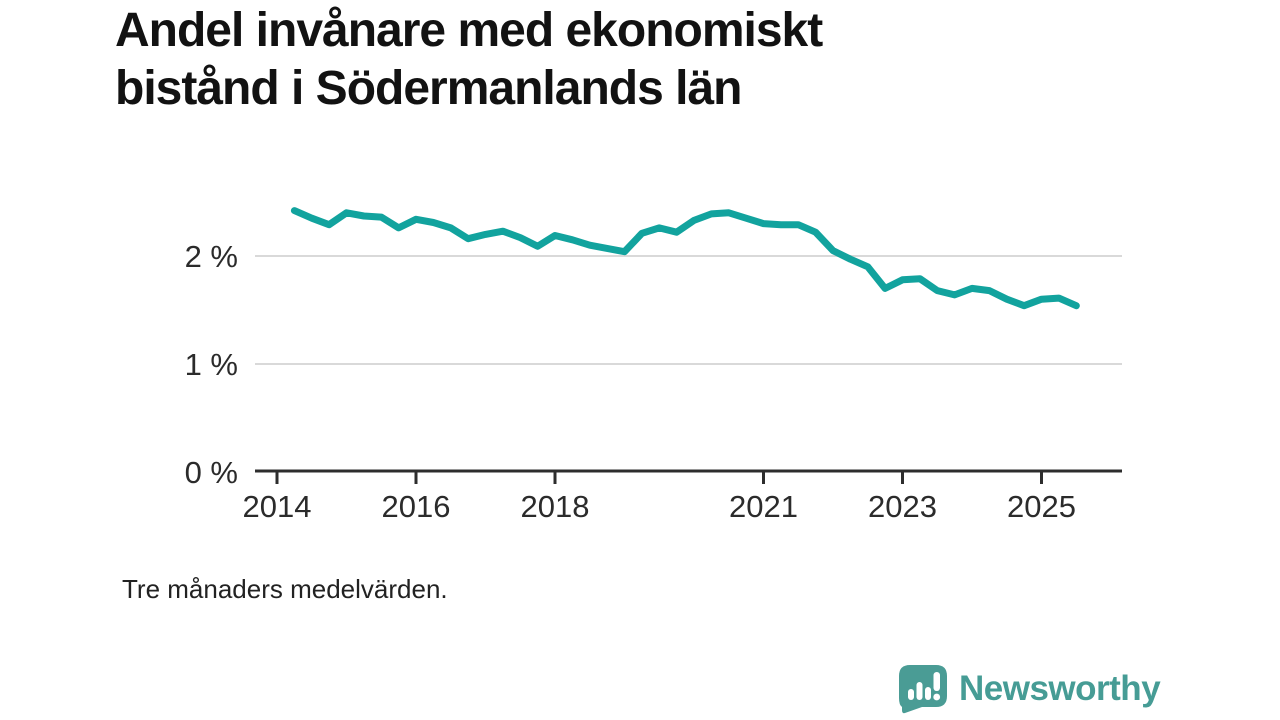 This screenshot has width=1280, height=720. I want to click on x-axis-label-2018: 2018, so click(555, 506).